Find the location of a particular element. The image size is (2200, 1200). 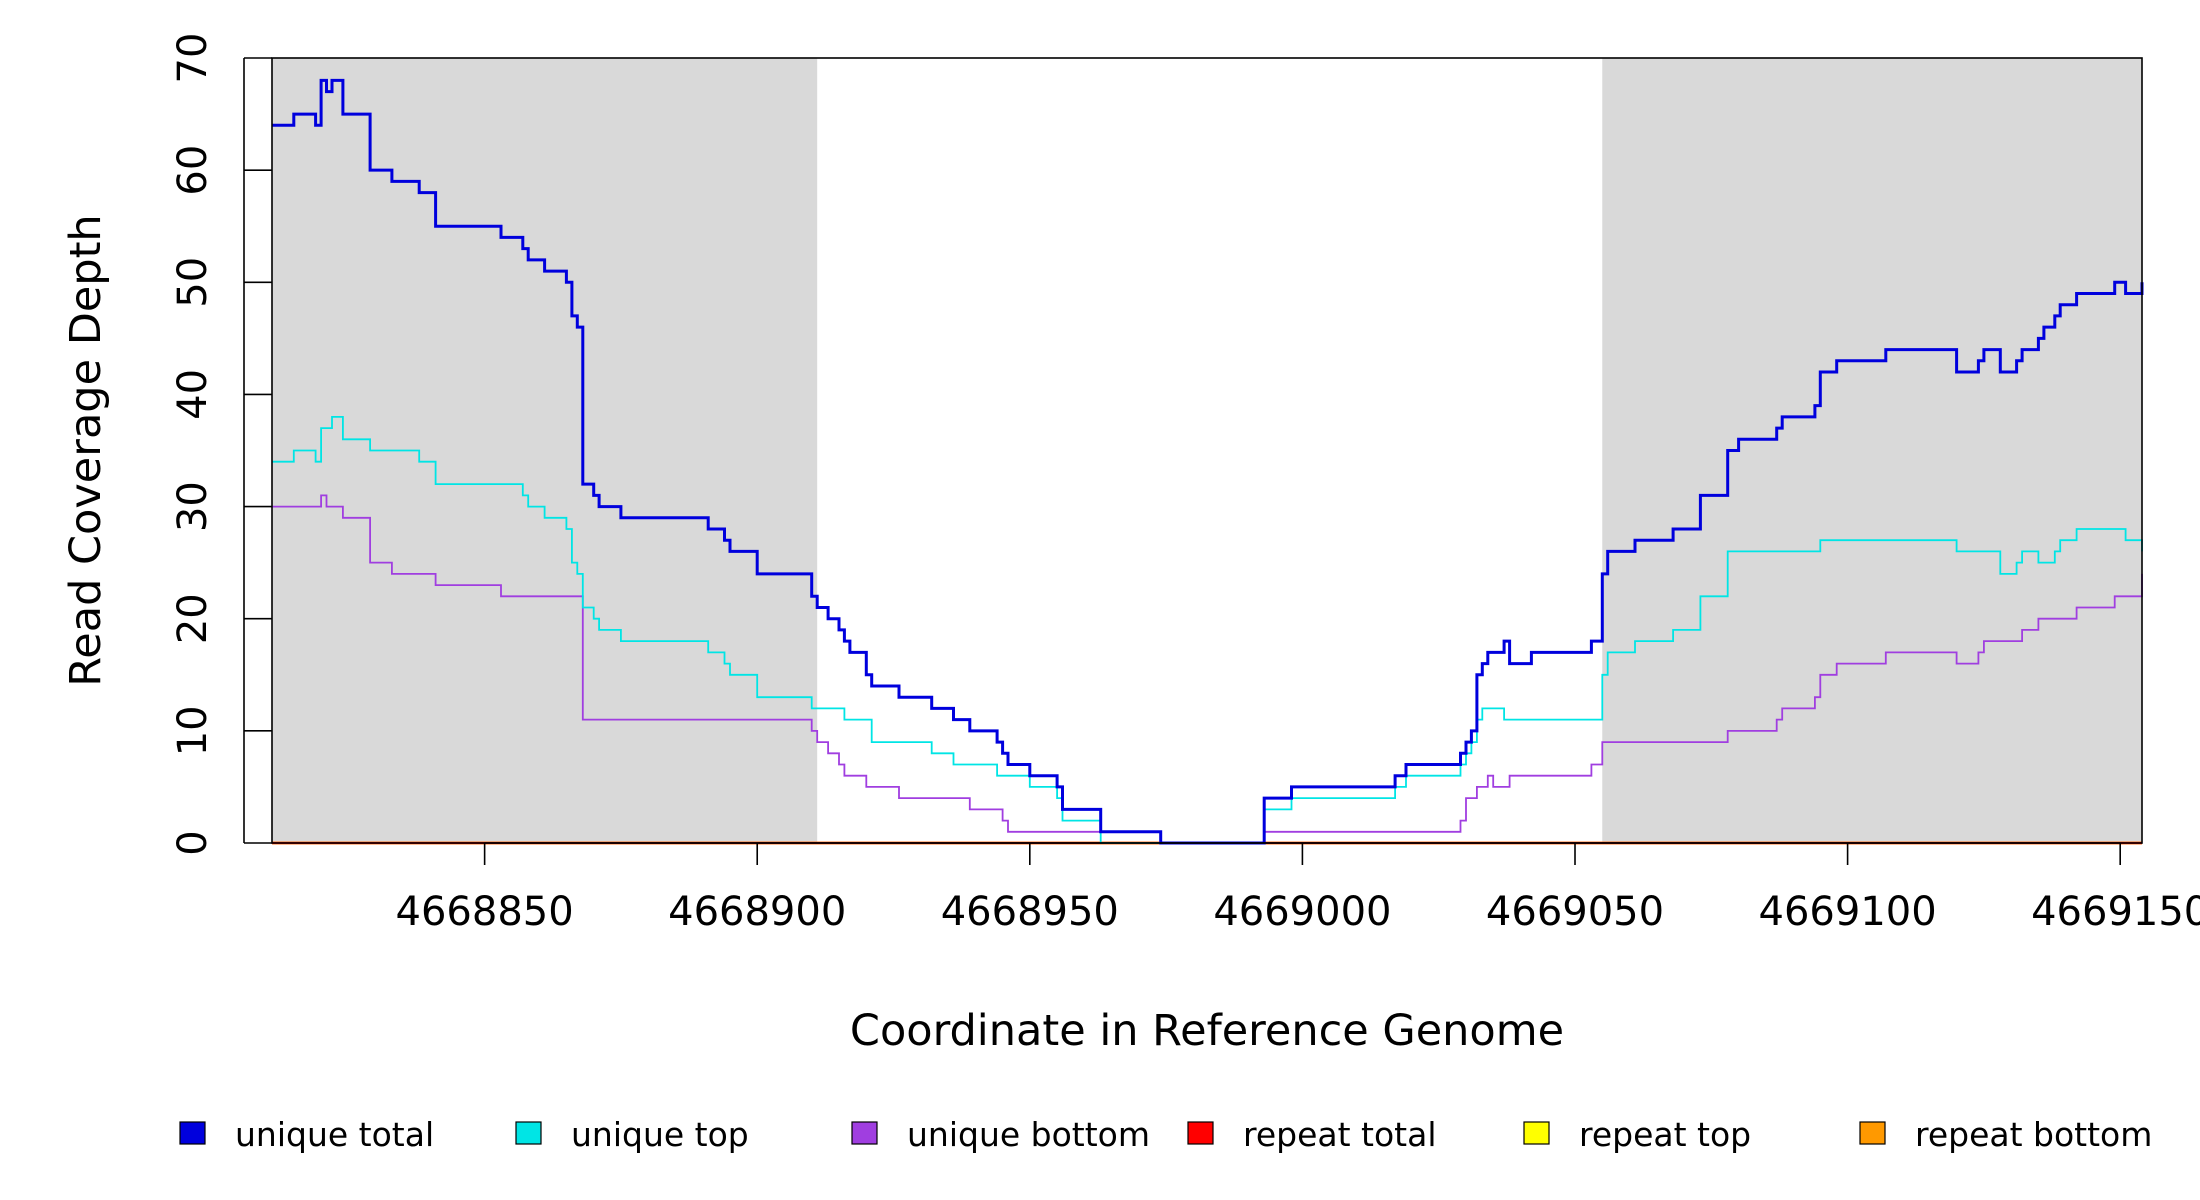

x-axis-title: Coordinate in Reference Genome is located at coordinates (1207, 1031).